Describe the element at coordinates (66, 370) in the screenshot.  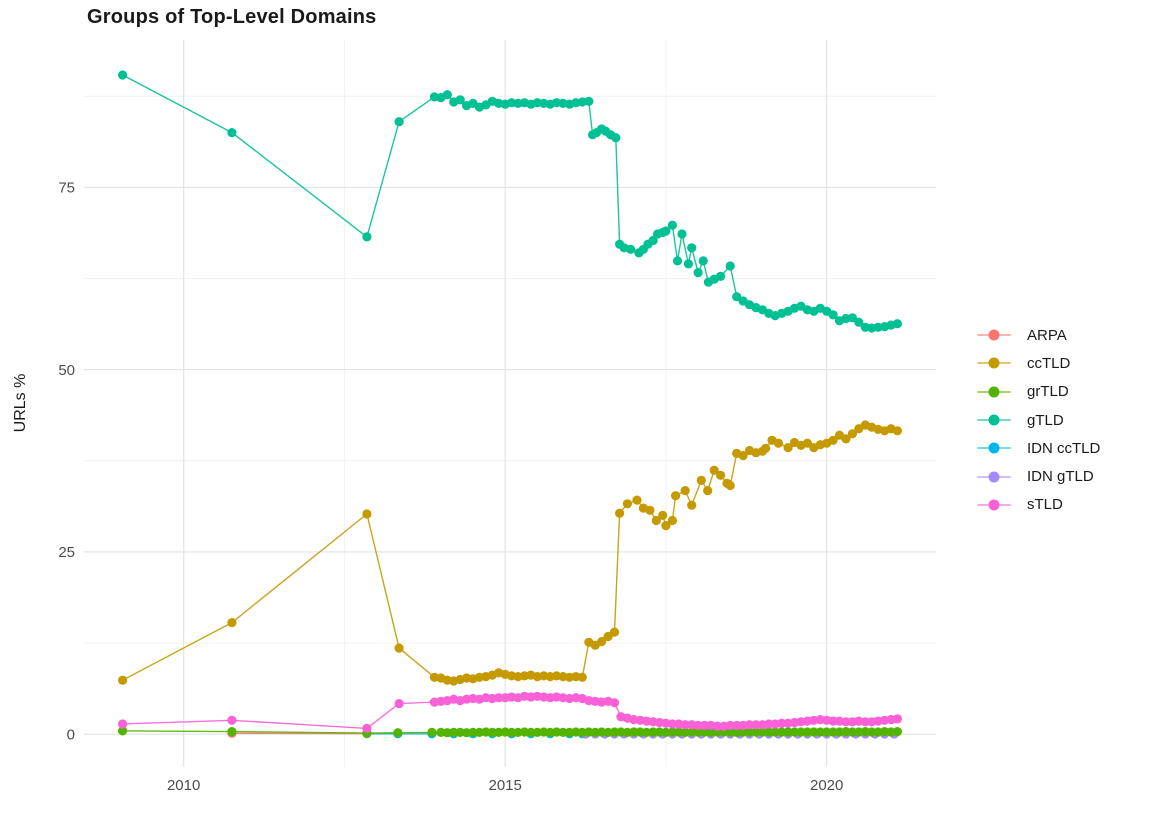
I see `y-tick-label: 50` at that location.